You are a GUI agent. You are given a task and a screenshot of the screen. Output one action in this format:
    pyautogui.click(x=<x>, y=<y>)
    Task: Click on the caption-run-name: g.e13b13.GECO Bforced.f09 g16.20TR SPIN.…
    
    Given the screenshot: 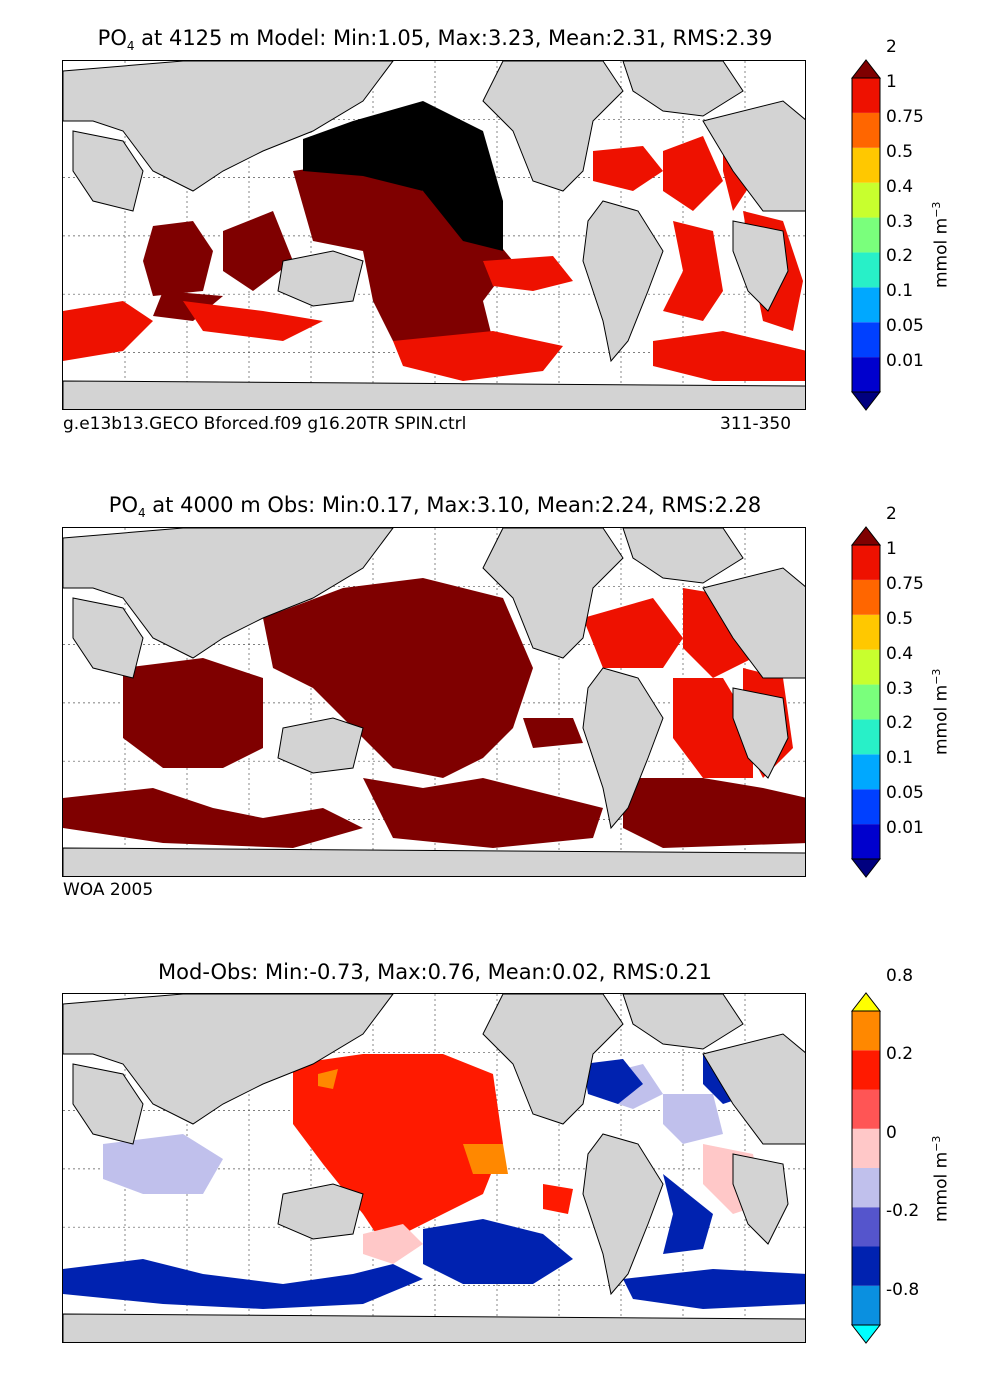 What is the action you would take?
    pyautogui.click(x=265, y=424)
    